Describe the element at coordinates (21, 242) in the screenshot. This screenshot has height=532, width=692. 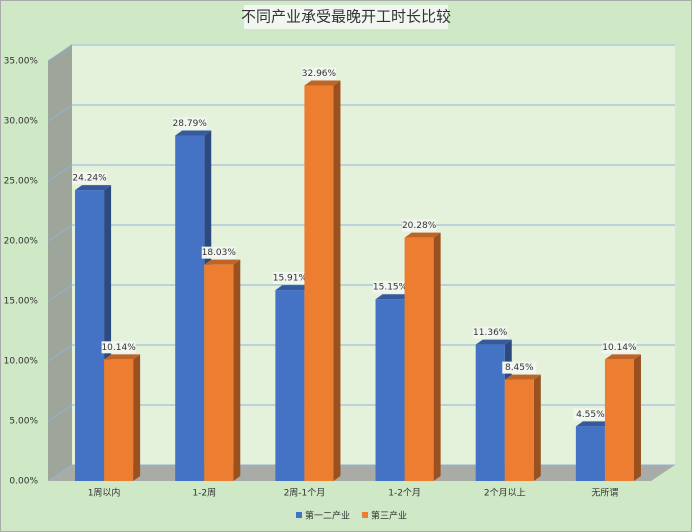
I see `y-tick-label: 20.00%` at that location.